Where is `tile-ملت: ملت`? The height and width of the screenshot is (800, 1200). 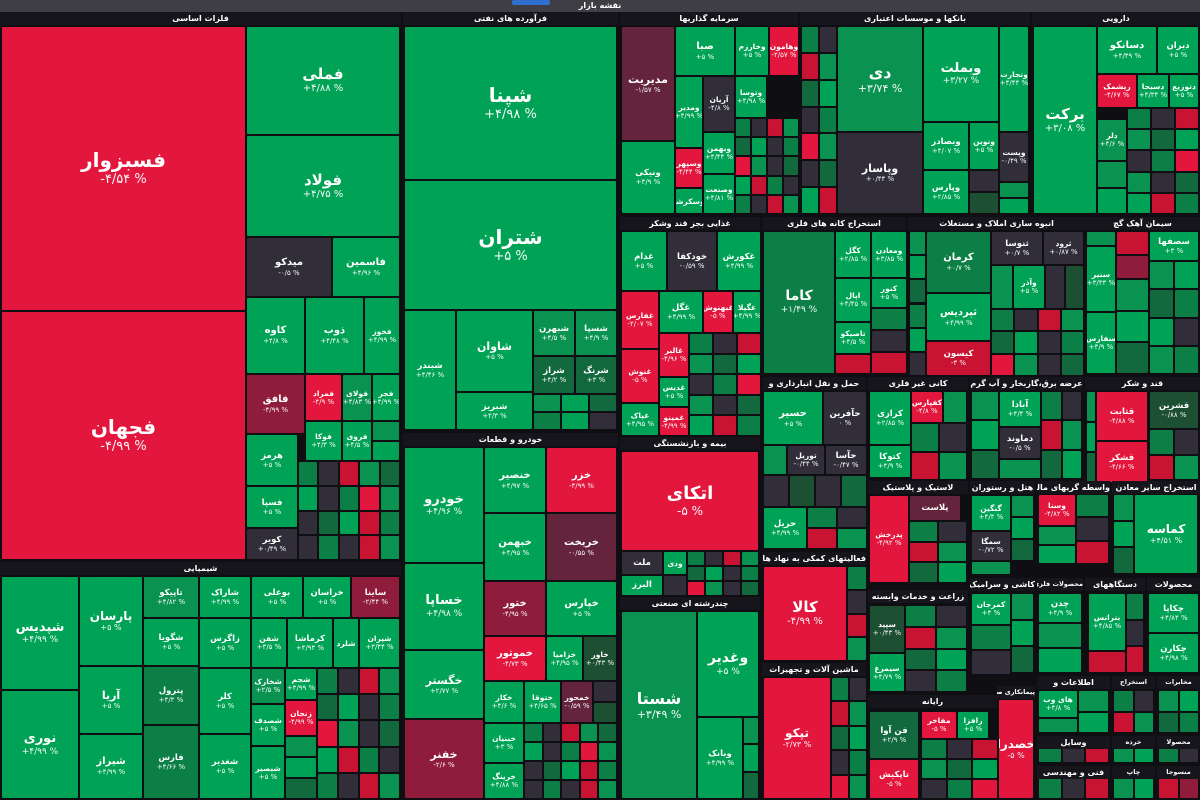 tile-ملت: ملت is located at coordinates (642, 563).